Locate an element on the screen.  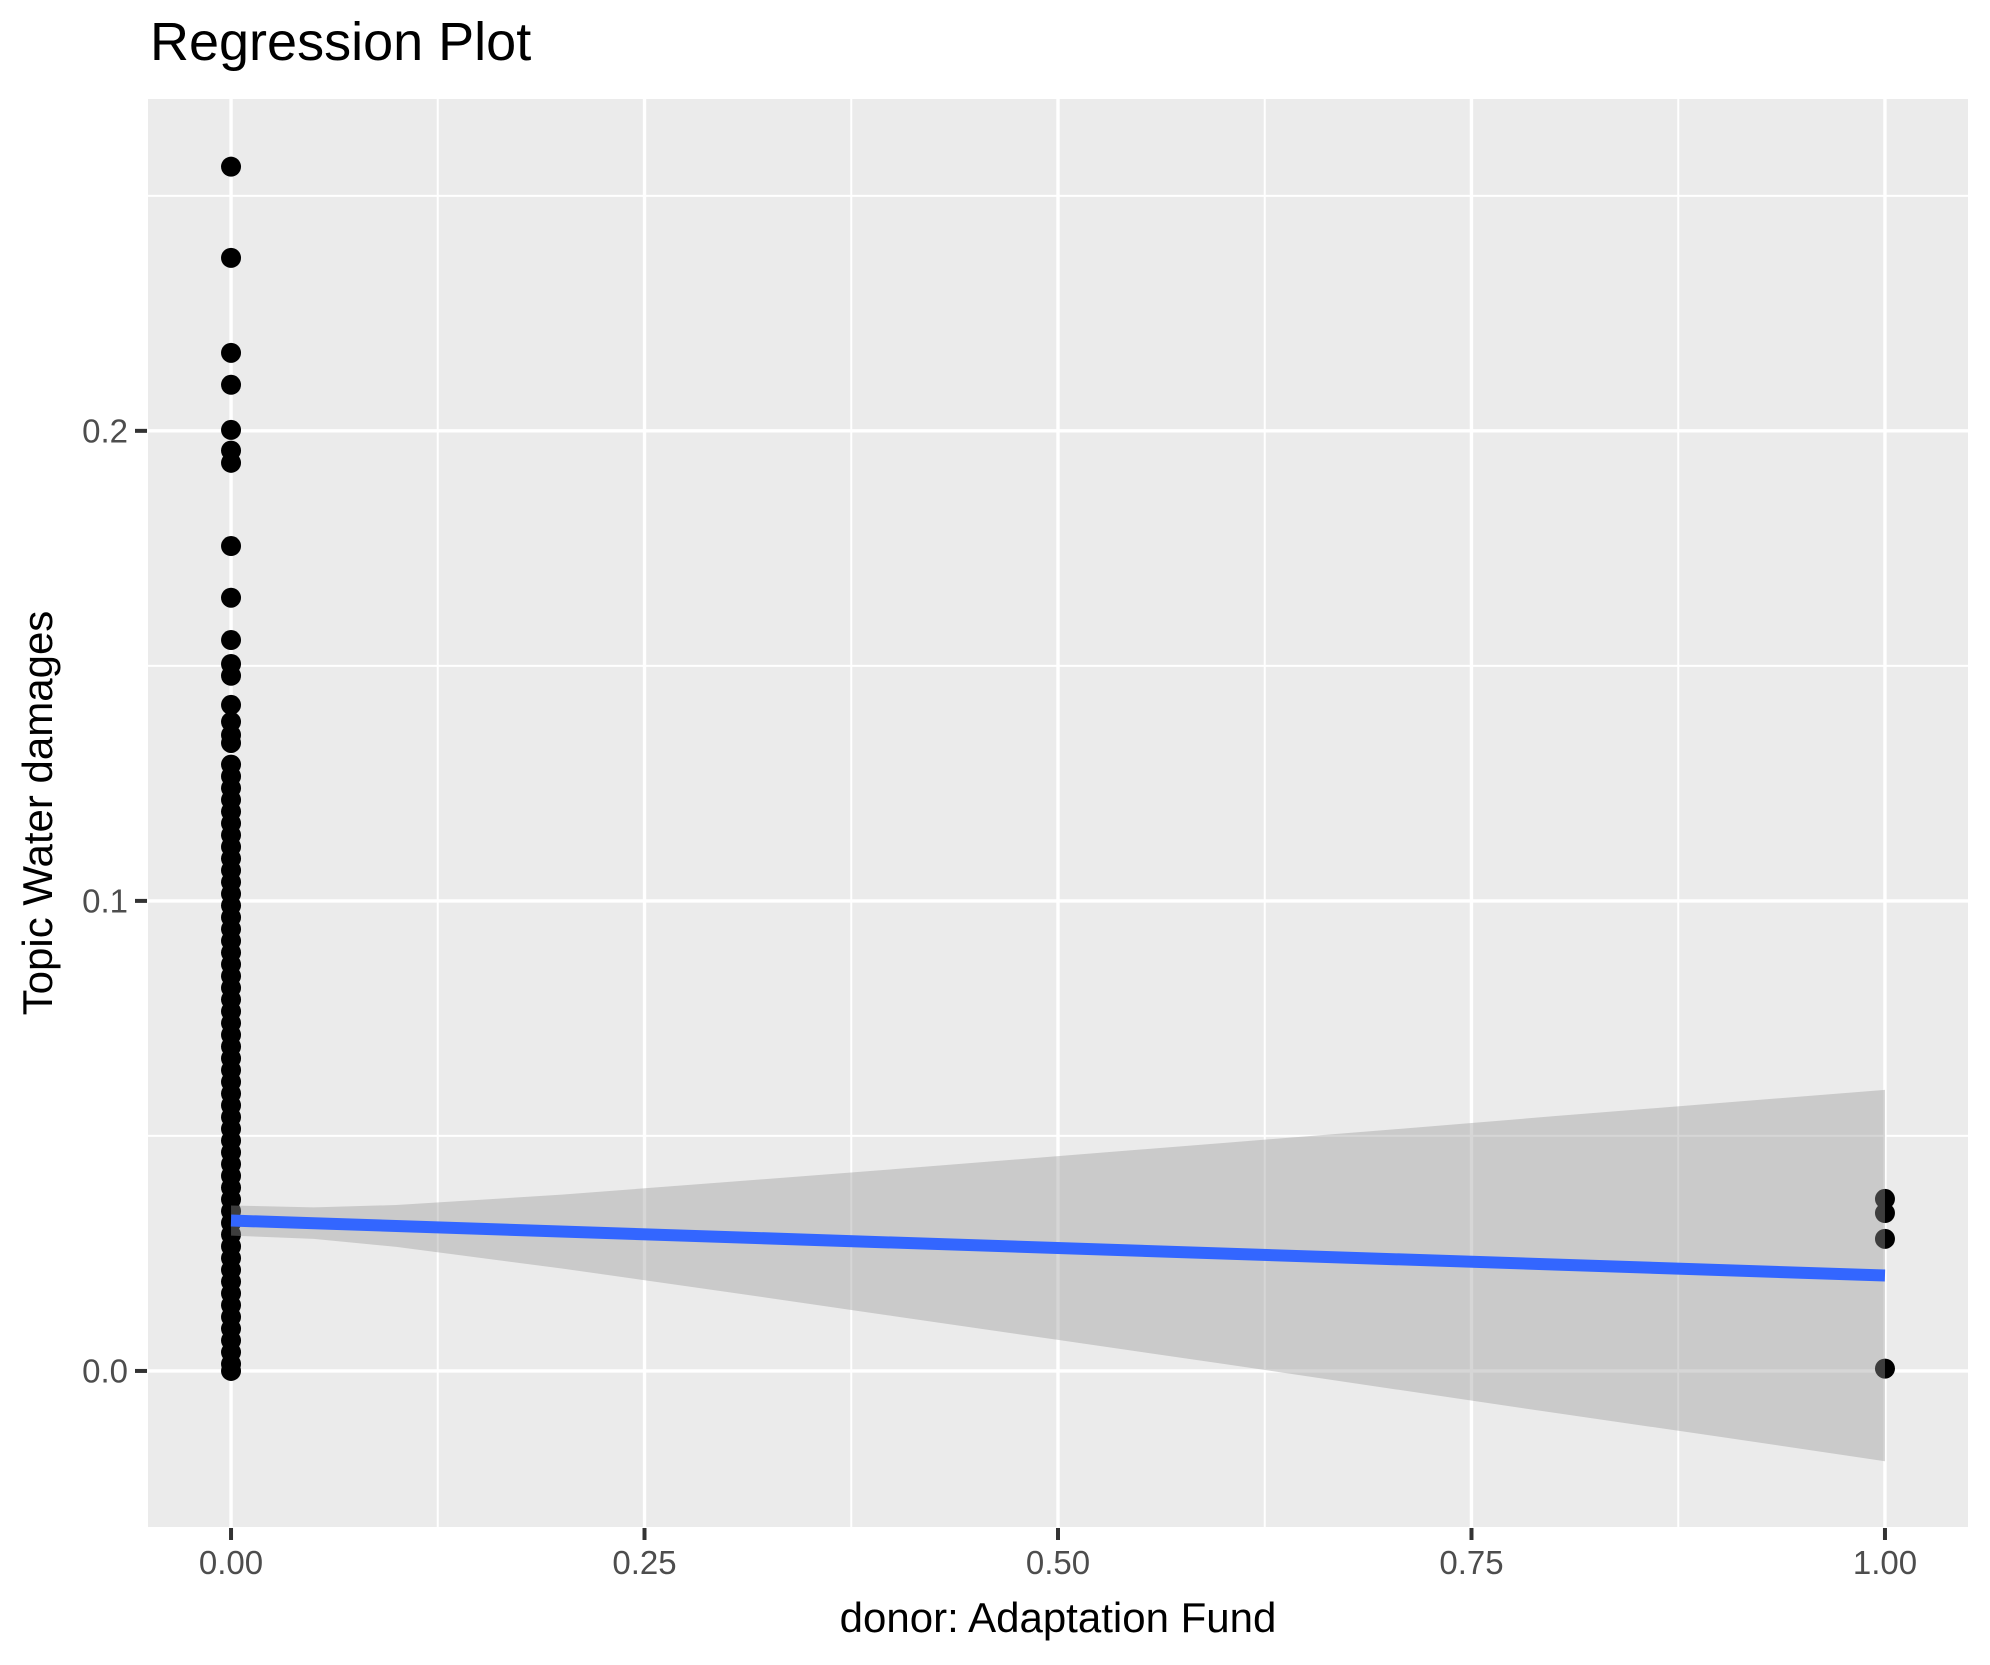
y-tick-label: 0.0 is located at coordinates (105, 1370).